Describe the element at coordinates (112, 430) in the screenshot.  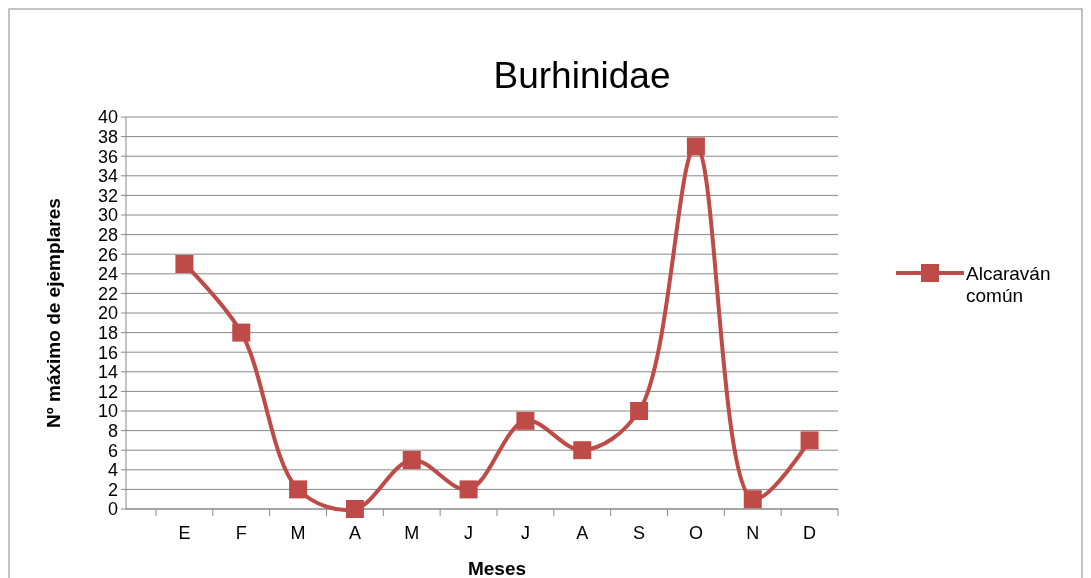
I see `y-tick-label: 8` at that location.